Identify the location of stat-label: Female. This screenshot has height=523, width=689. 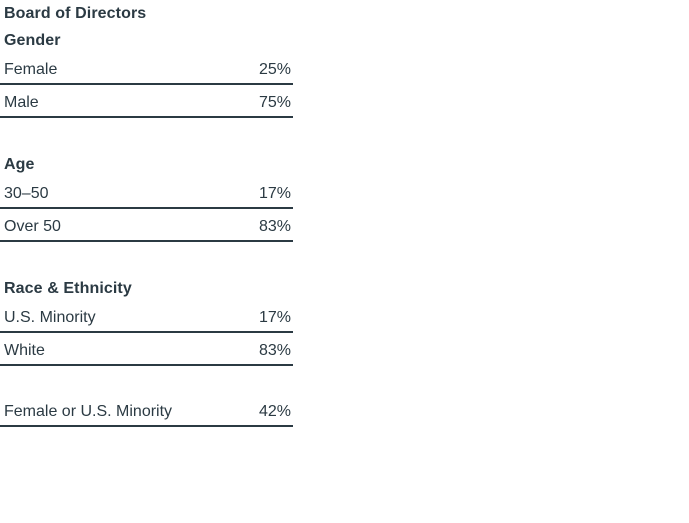
(31, 69).